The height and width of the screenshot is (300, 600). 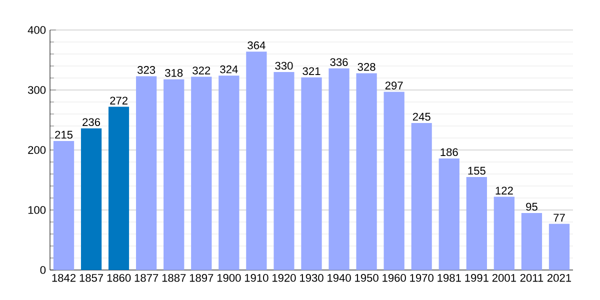 What do you see at coordinates (394, 86) in the screenshot?
I see `data-label: 297` at bounding box center [394, 86].